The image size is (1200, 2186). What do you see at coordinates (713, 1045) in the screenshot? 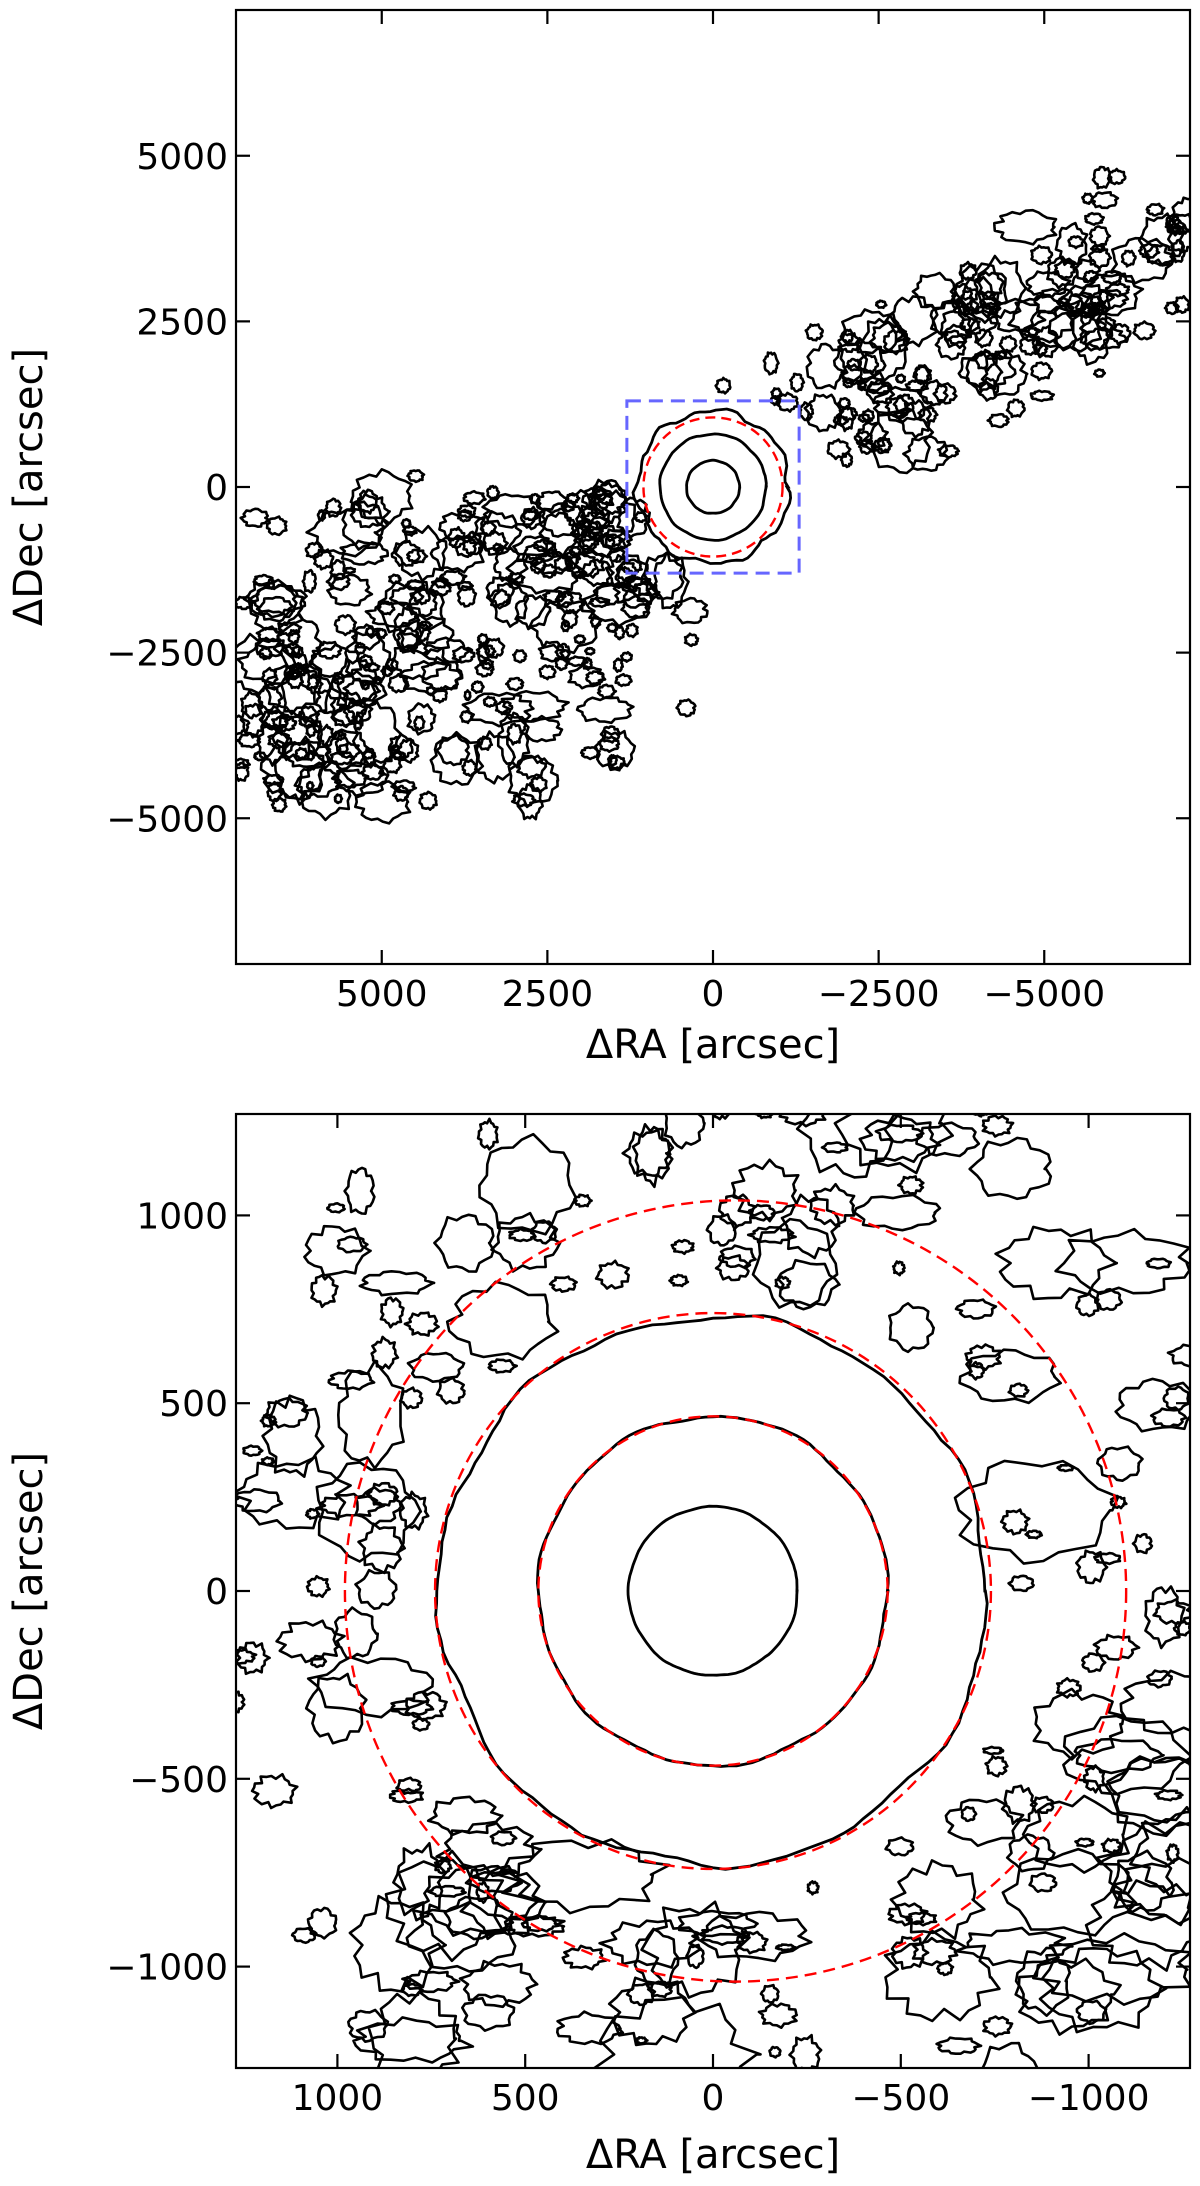
I see `top-x-axis-label: ΔRA [arcsec]` at bounding box center [713, 1045].